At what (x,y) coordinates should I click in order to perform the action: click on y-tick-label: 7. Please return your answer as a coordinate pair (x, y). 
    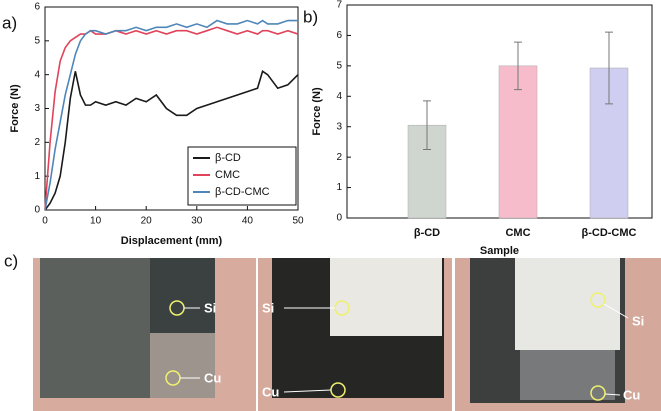
    Looking at the image, I should click on (339, 5).